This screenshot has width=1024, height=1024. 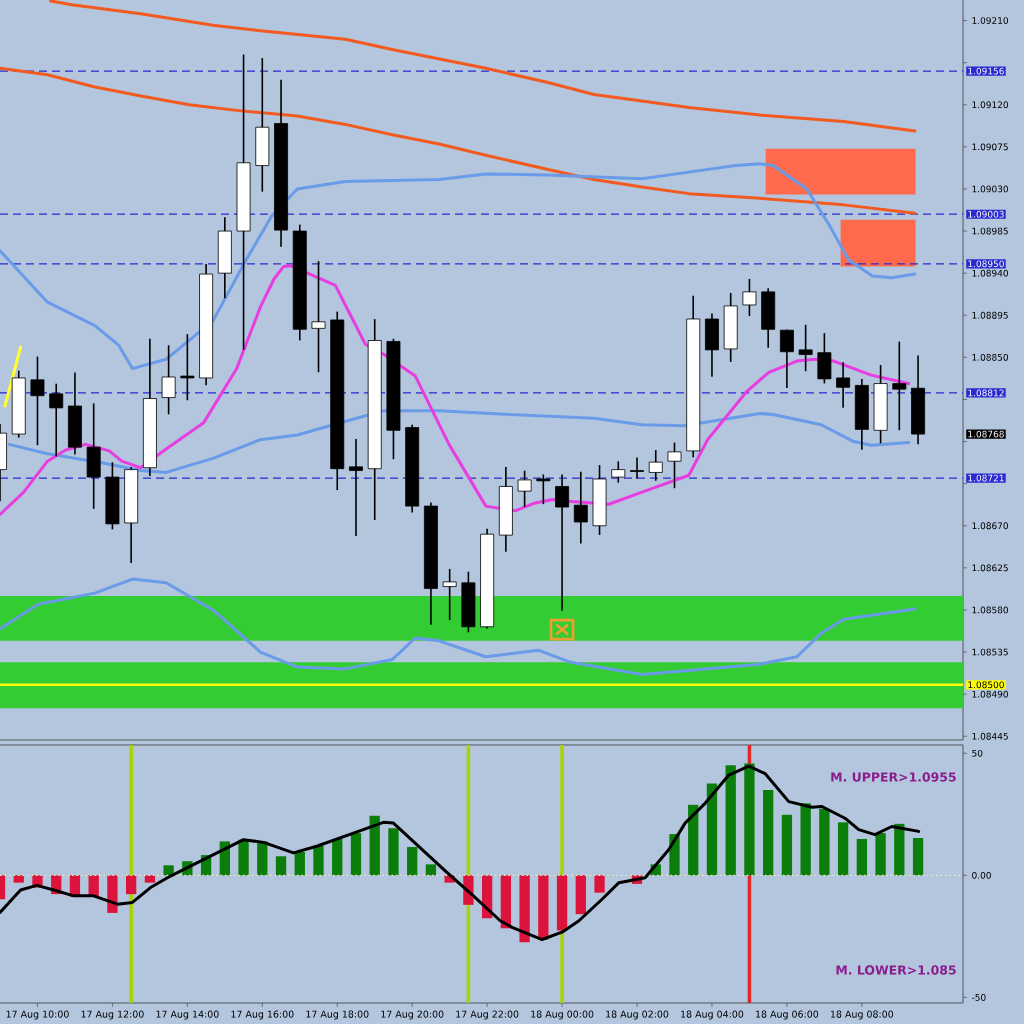 I want to click on x-tick-label: 17 Aug 14:00, so click(x=187, y=1015).